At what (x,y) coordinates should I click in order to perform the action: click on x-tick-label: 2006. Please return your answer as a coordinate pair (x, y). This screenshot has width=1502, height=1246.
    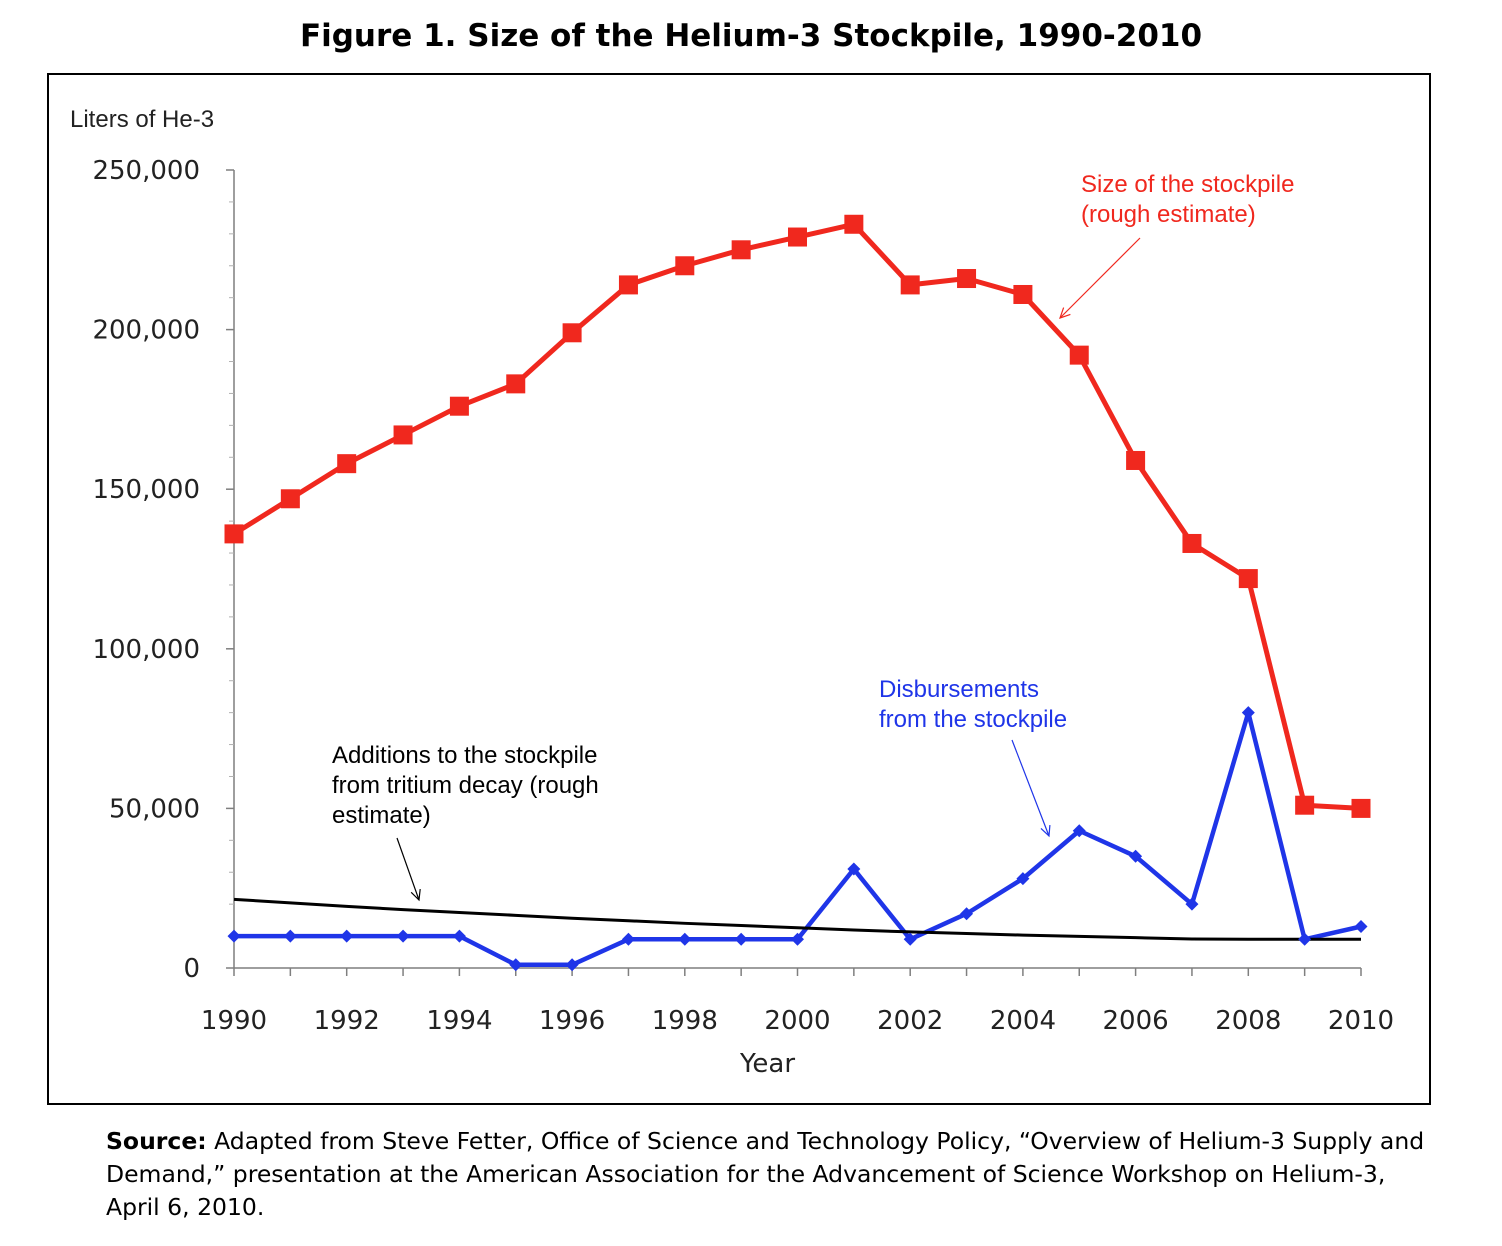
    Looking at the image, I should click on (1136, 1021).